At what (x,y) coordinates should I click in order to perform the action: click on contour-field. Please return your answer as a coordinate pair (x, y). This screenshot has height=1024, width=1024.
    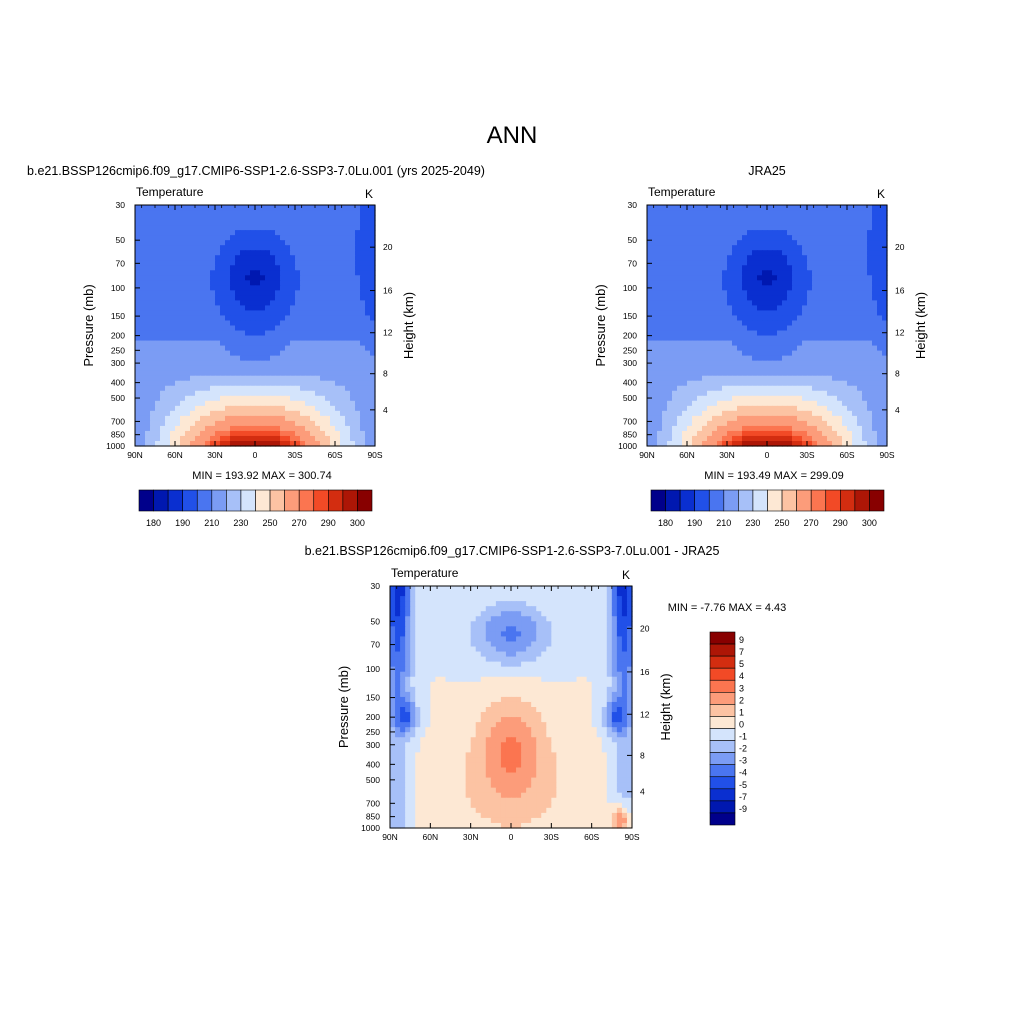
    Looking at the image, I should click on (255, 326).